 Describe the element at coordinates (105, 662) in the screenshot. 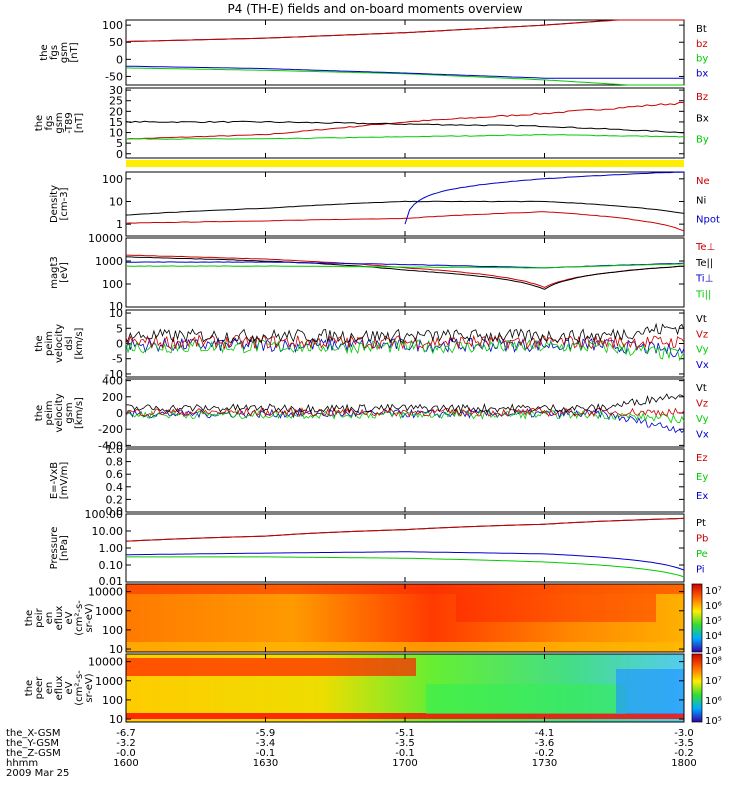

I see `y-tick-label: 10000` at that location.